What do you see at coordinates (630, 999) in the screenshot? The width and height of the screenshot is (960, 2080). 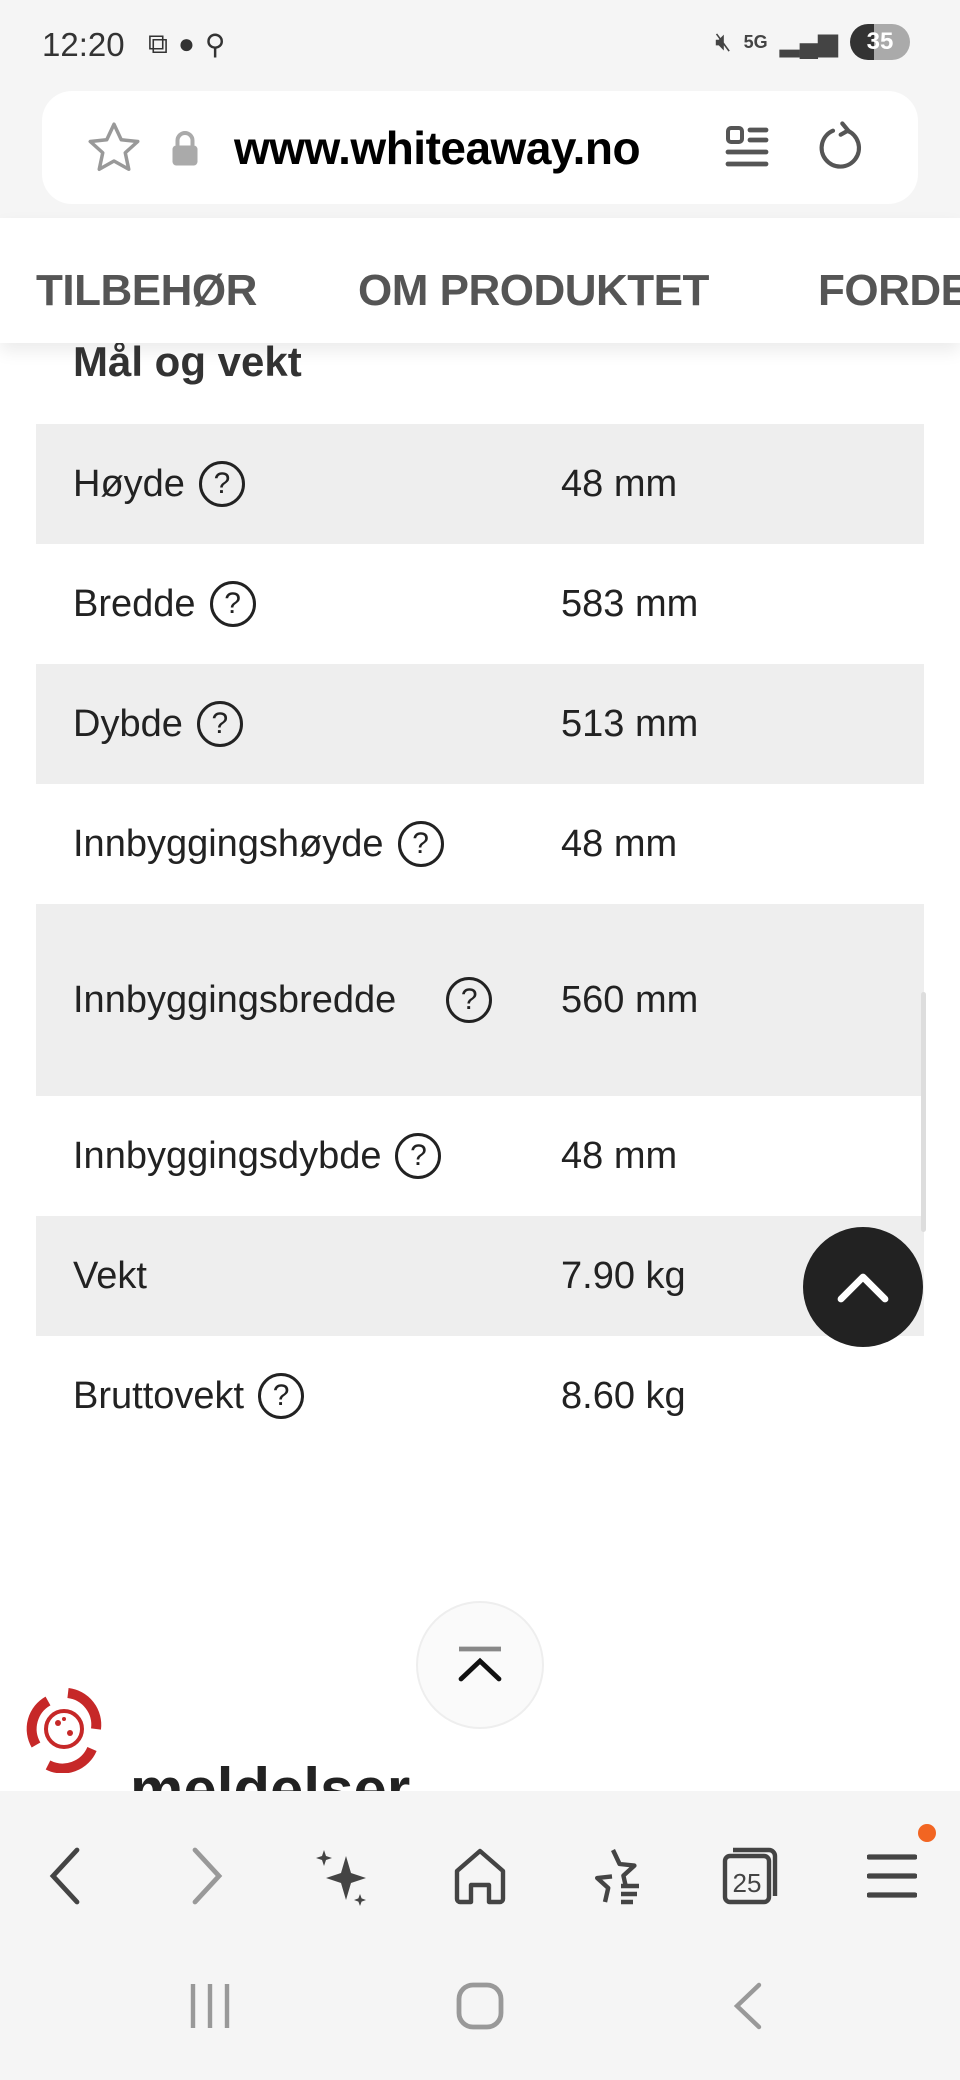 I see `spec-value: 560 mm` at bounding box center [630, 999].